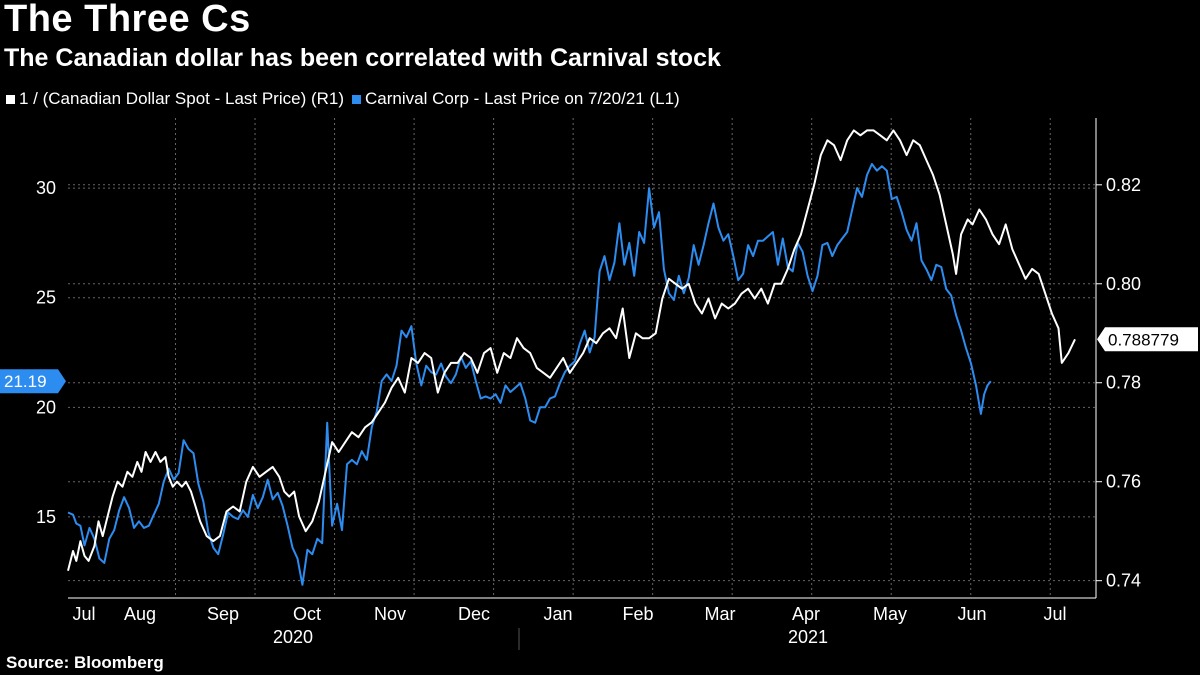  I want to click on chart-title: The Three Cs, so click(127, 20).